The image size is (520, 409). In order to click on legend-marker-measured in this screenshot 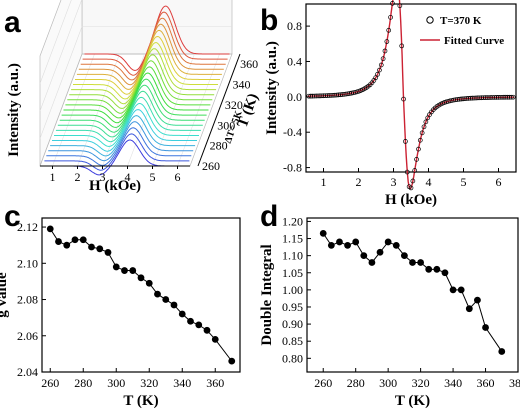, I will do `click(430, 20)`.